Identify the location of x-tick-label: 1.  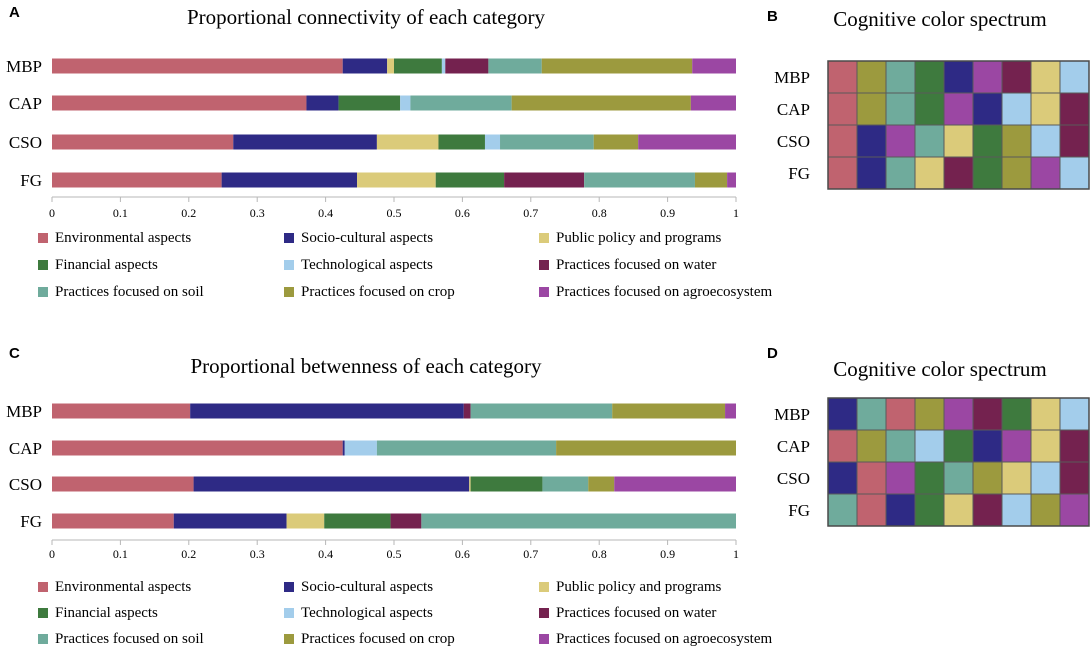
(736, 213).